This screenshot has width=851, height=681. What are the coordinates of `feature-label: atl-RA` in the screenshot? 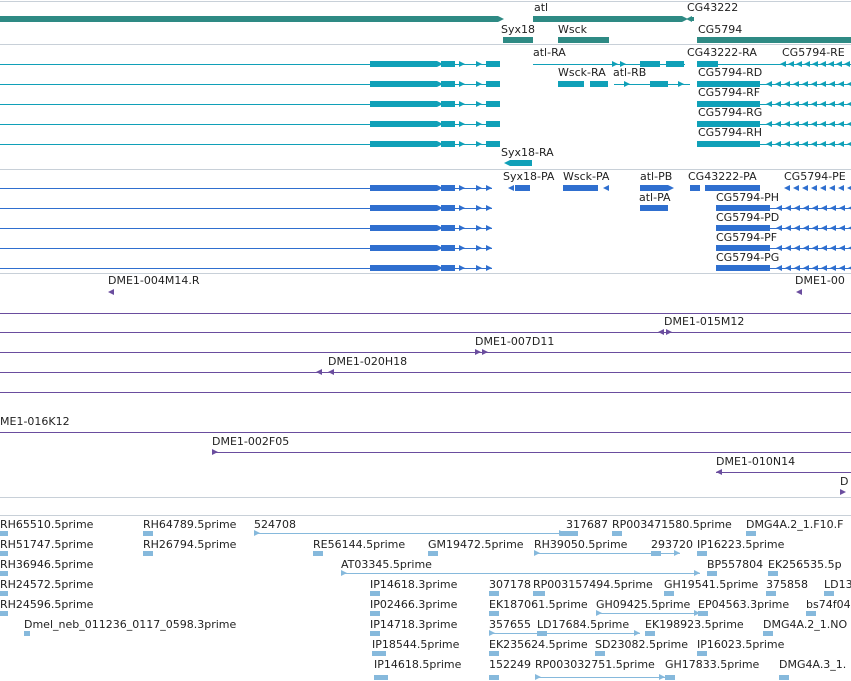 It's located at (549, 52).